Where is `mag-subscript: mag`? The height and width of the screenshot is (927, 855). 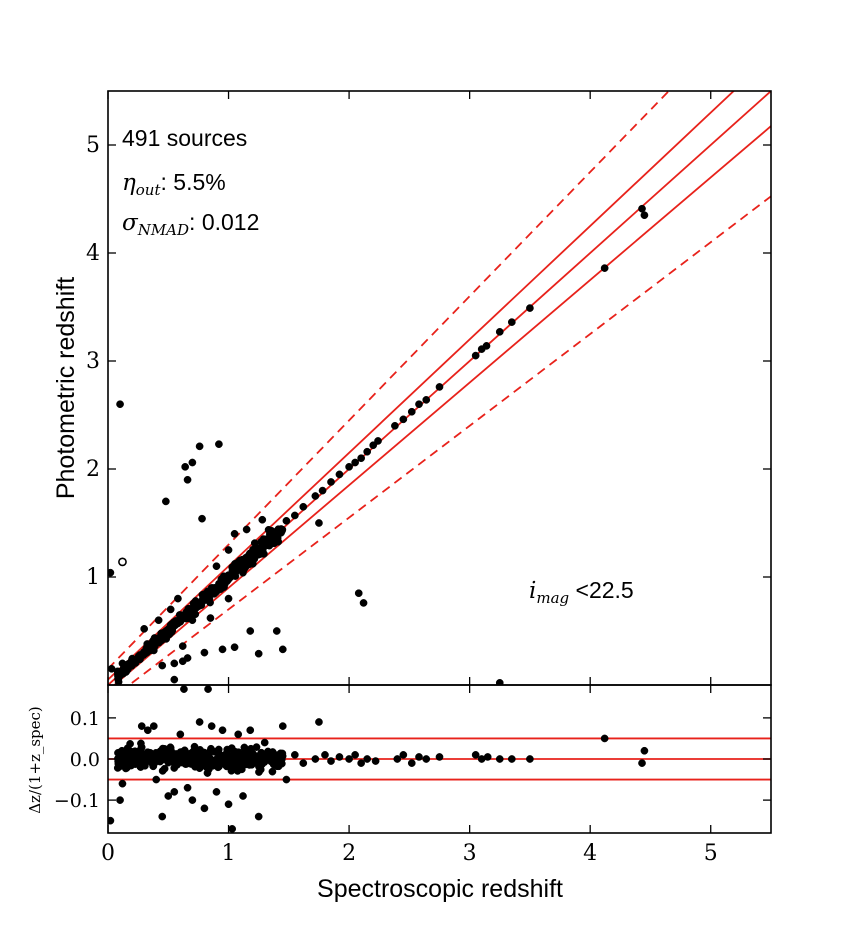 mag-subscript: mag is located at coordinates (552, 598).